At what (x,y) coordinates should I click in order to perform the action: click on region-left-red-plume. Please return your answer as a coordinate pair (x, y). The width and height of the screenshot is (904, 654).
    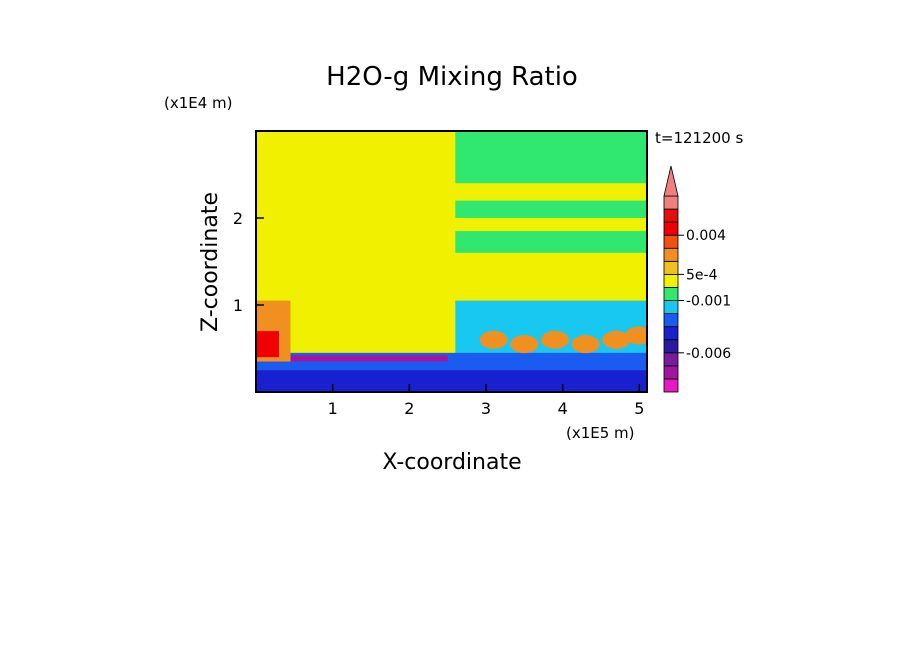
    Looking at the image, I should click on (267, 344).